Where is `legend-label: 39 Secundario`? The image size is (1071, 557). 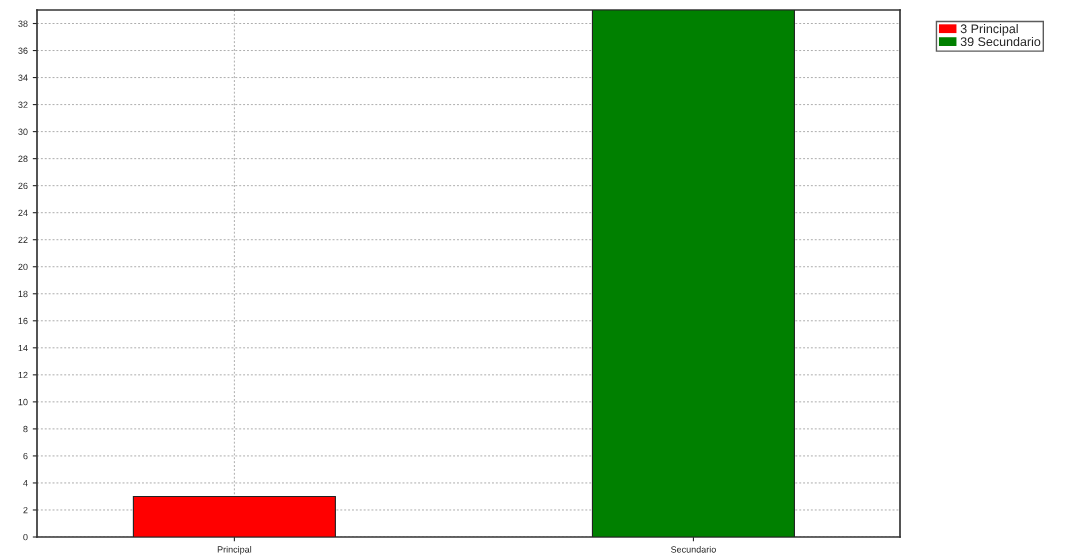 legend-label: 39 Secundario is located at coordinates (1000, 41).